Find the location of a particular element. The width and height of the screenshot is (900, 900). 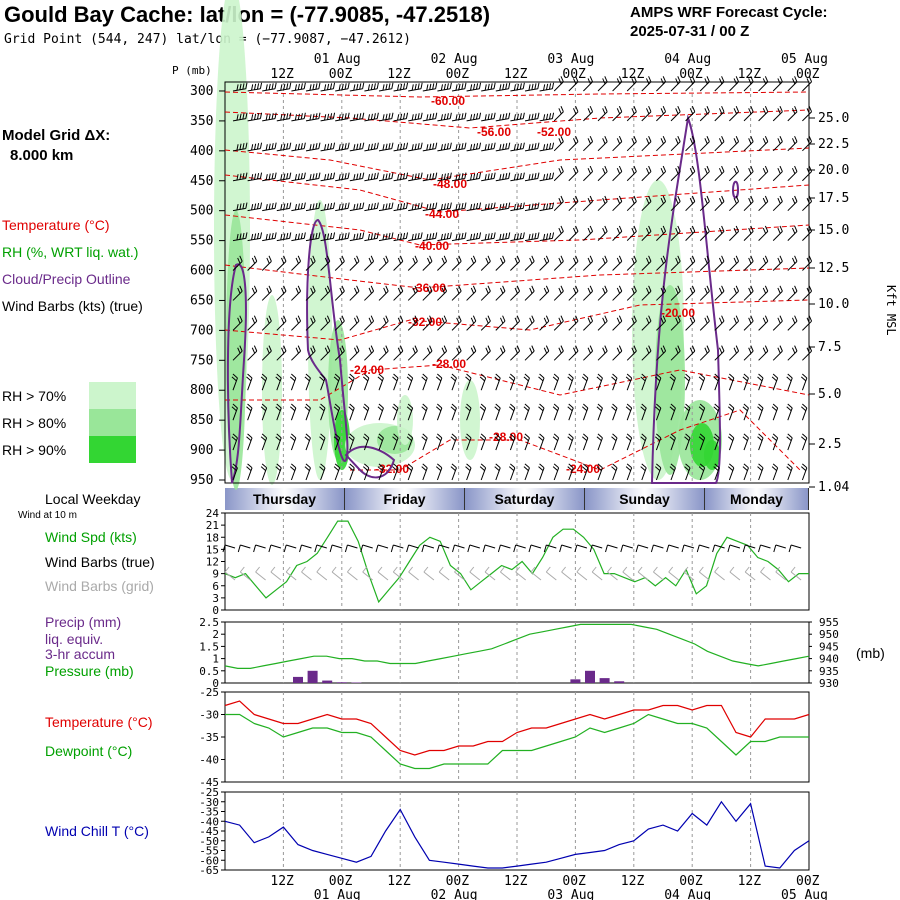

temperature-contour is located at coordinates (517, 320).